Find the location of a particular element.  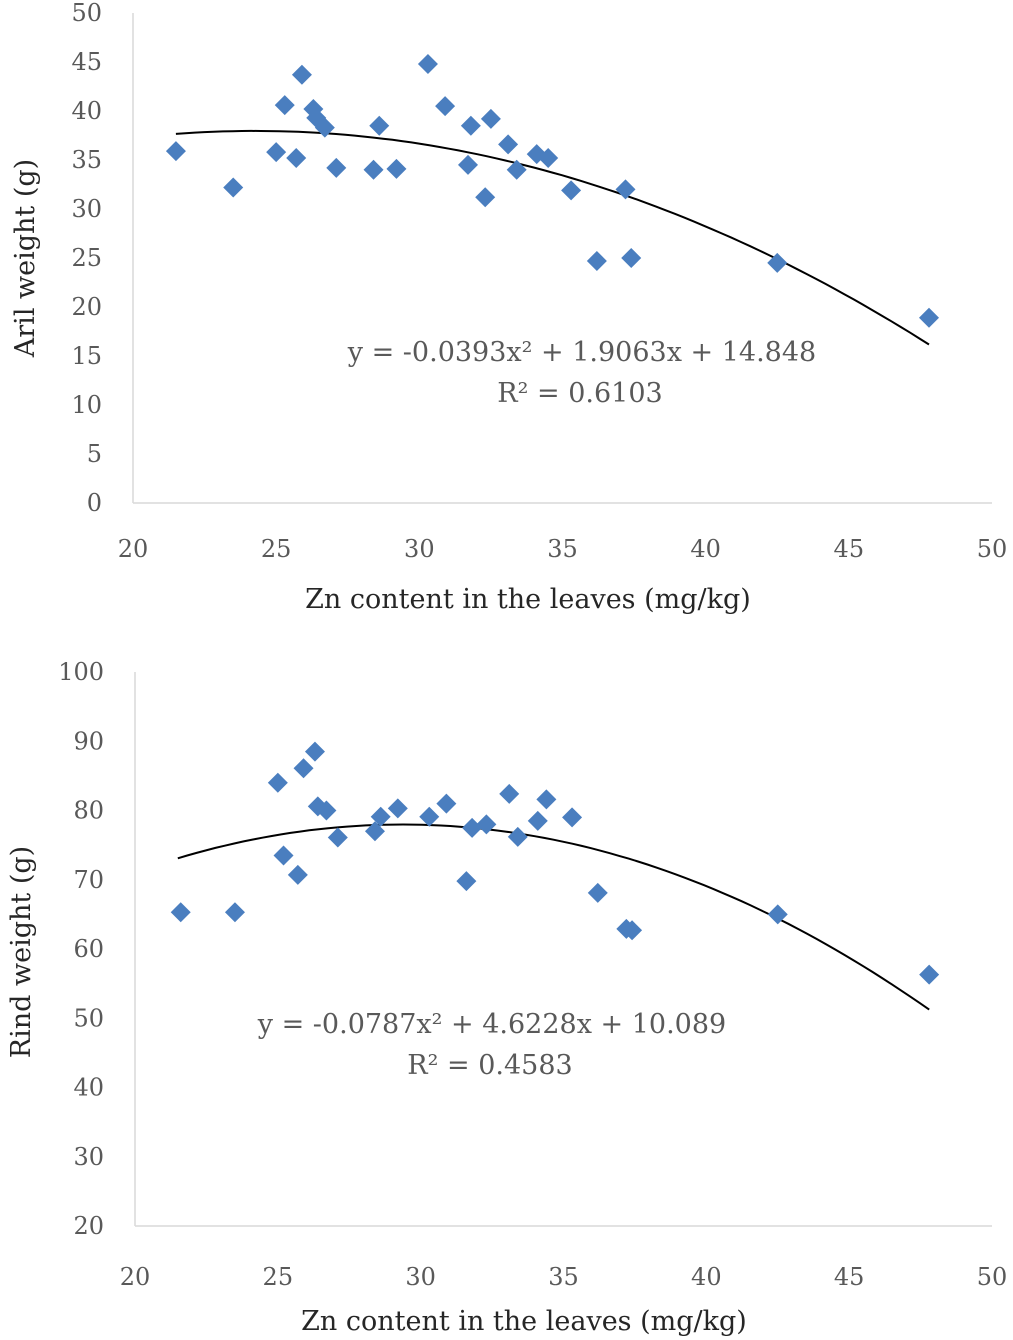

aril-y-tick-label: 30 is located at coordinates (86, 209).